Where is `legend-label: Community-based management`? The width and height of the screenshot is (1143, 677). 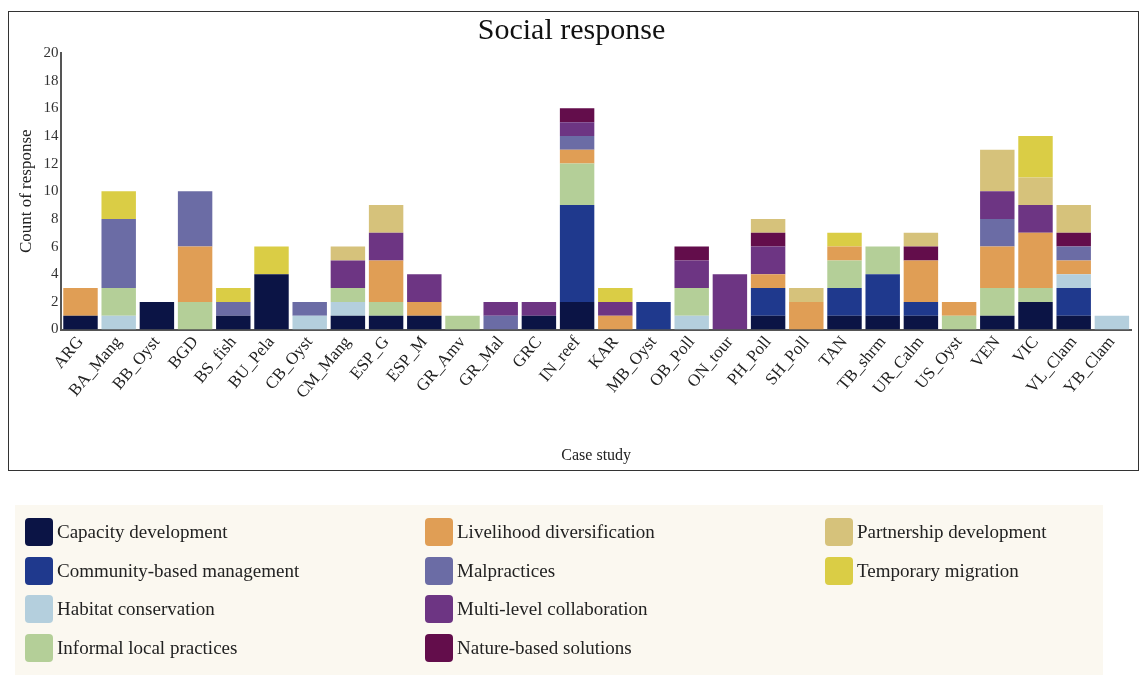
legend-label: Community-based management is located at coordinates (178, 570).